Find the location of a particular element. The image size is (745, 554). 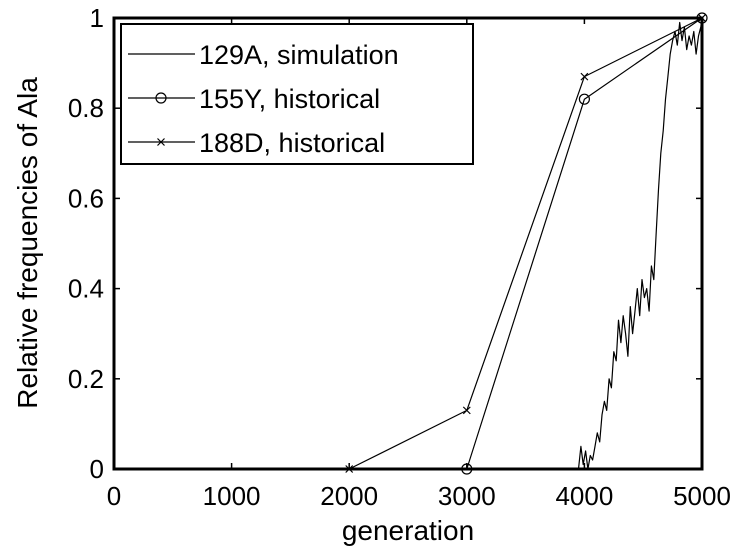

y-tick-label: 0.4 is located at coordinates (86, 289).